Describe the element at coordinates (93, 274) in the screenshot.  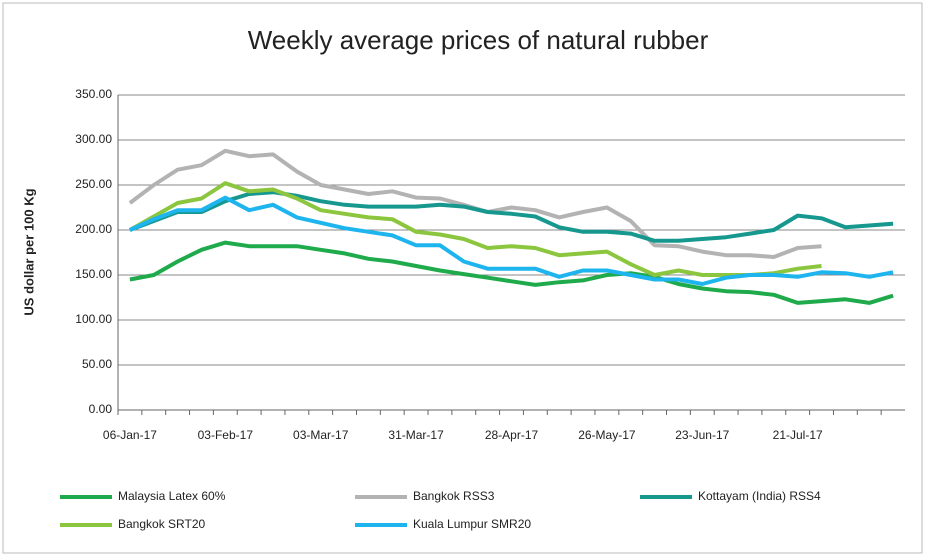
I see `y-tick-label: 150.00` at that location.